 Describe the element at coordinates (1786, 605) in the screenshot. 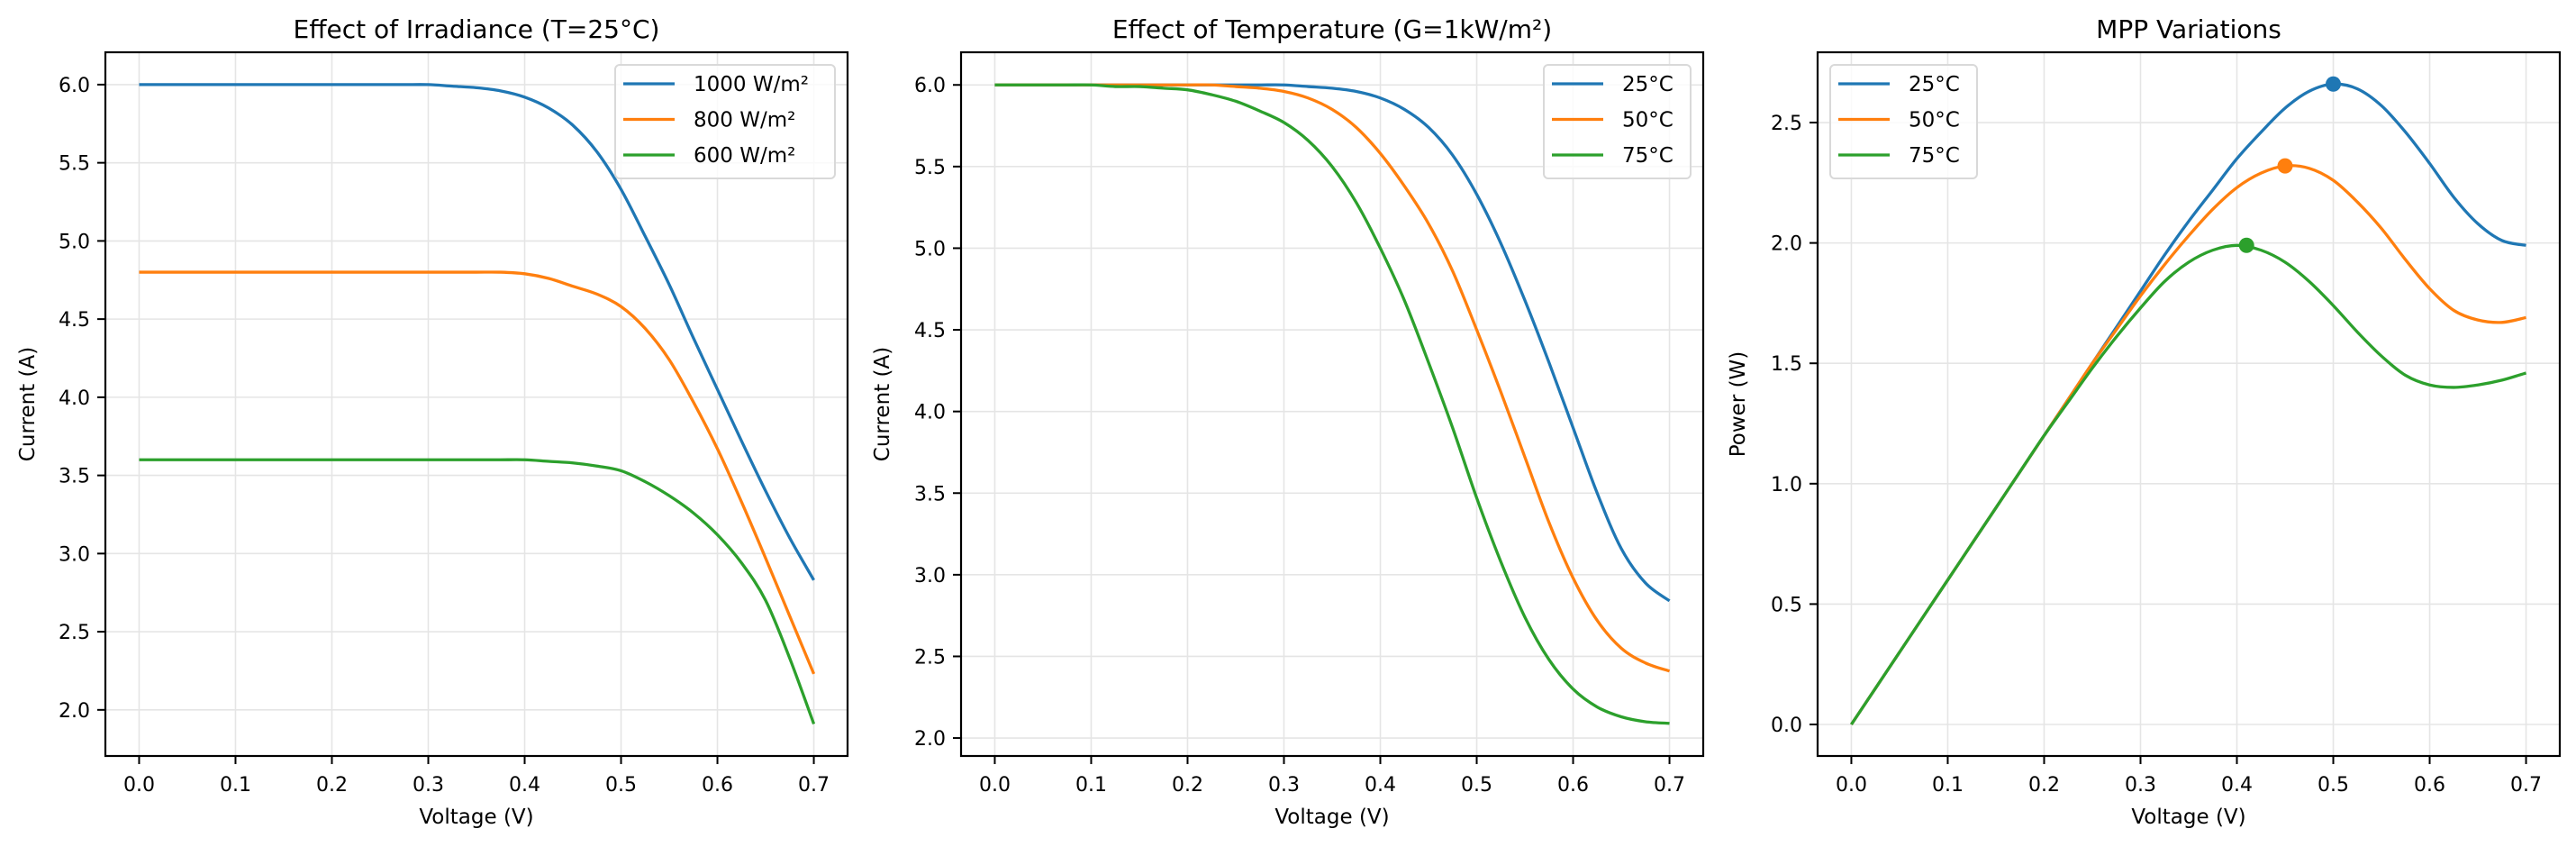

I see `y-tick-label: 0.5` at that location.